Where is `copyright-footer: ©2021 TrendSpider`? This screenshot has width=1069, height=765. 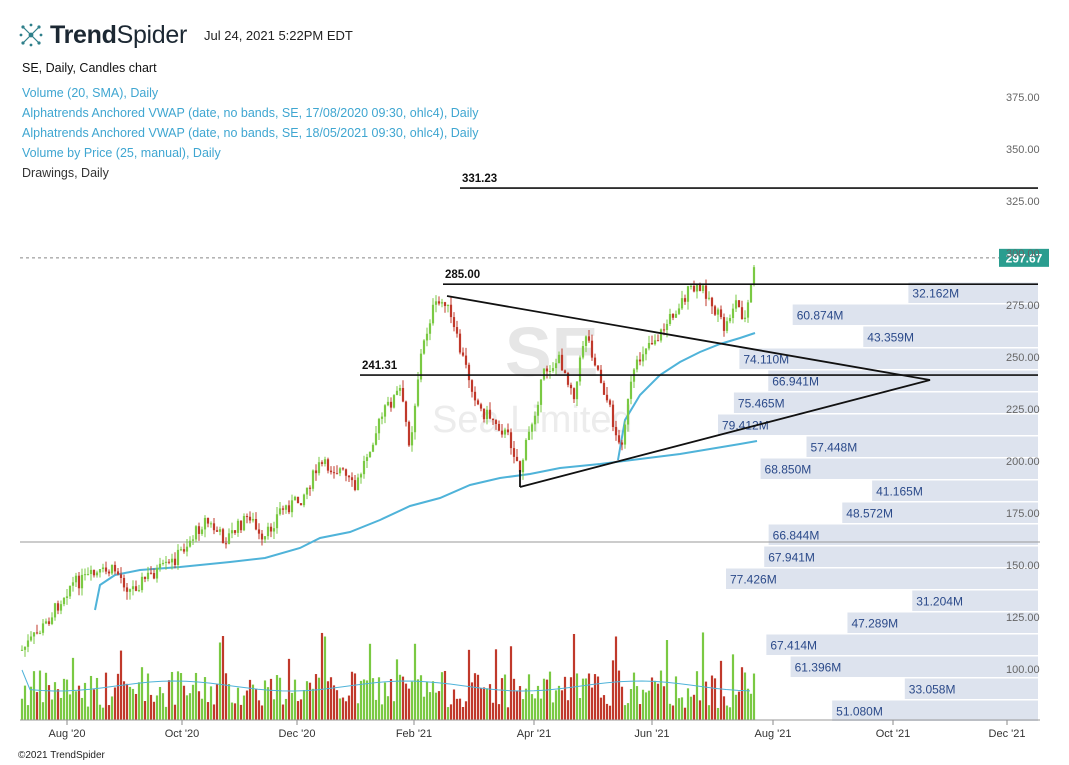 copyright-footer: ©2021 TrendSpider is located at coordinates (61, 755).